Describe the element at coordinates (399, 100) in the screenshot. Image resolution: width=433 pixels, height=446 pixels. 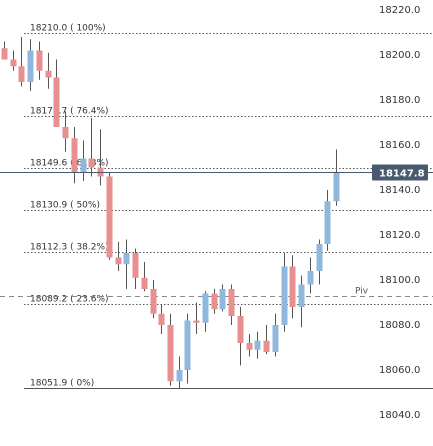
I see `y-tick-label: 18180.0` at that location.